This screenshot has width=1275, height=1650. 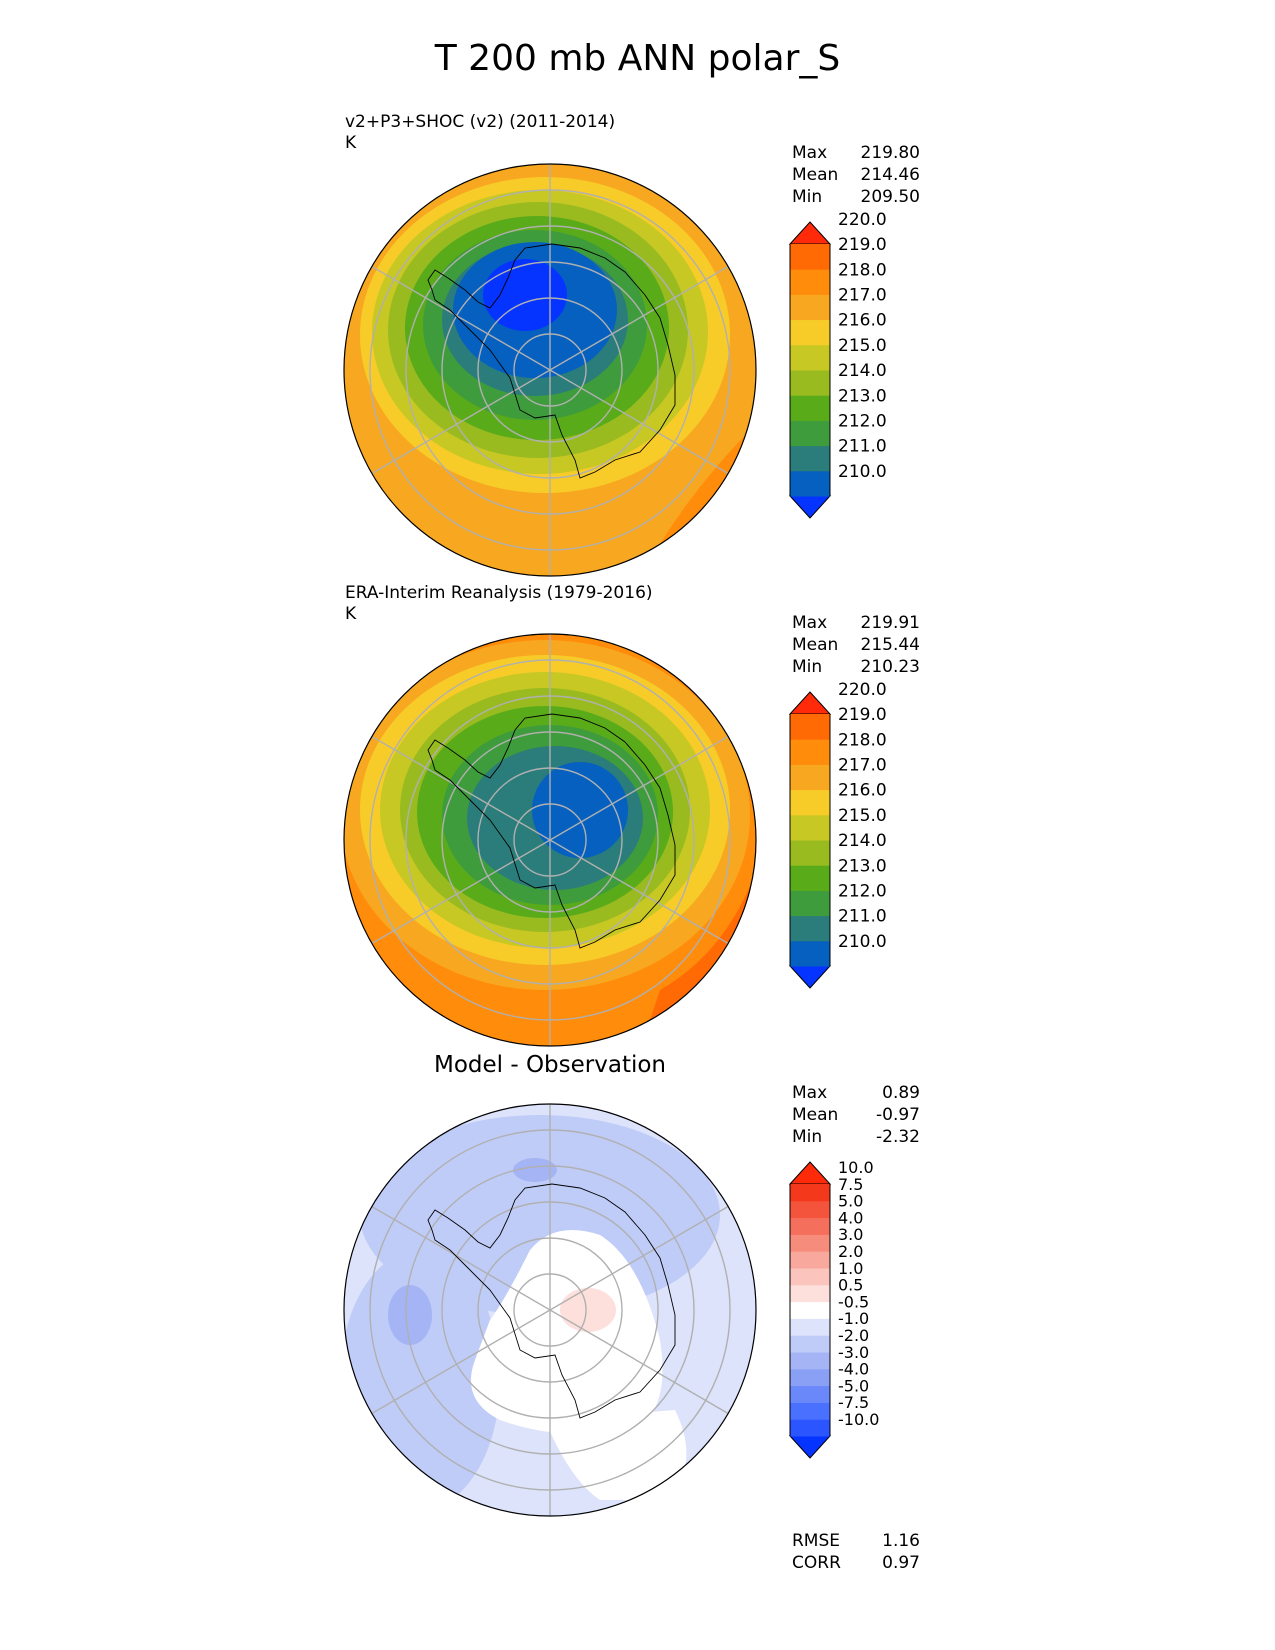 I want to click on panel2-colorbar-tick-label: 215.0, so click(x=862, y=816).